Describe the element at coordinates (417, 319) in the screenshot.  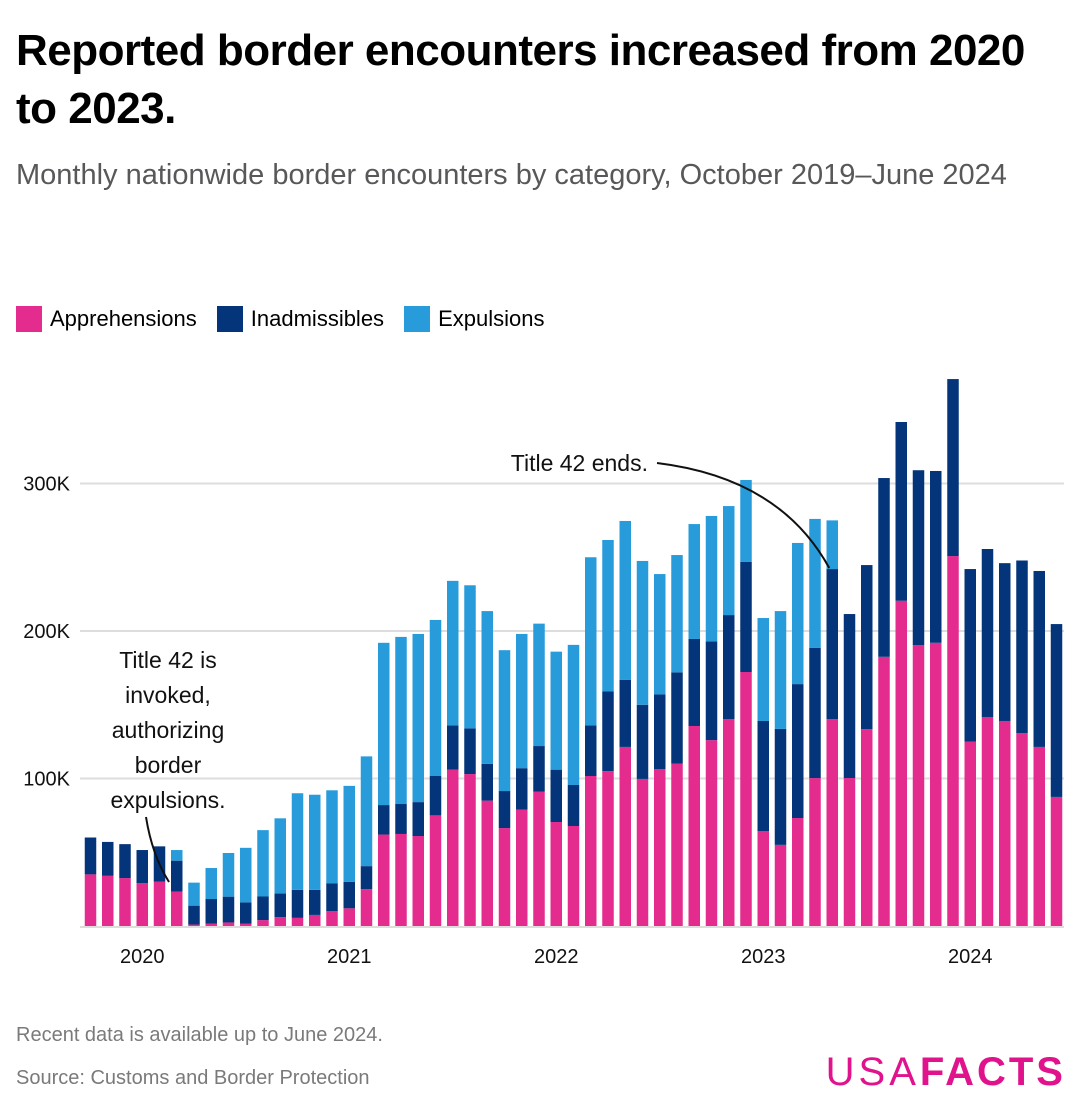
I see `legend-swatch-expulsions` at that location.